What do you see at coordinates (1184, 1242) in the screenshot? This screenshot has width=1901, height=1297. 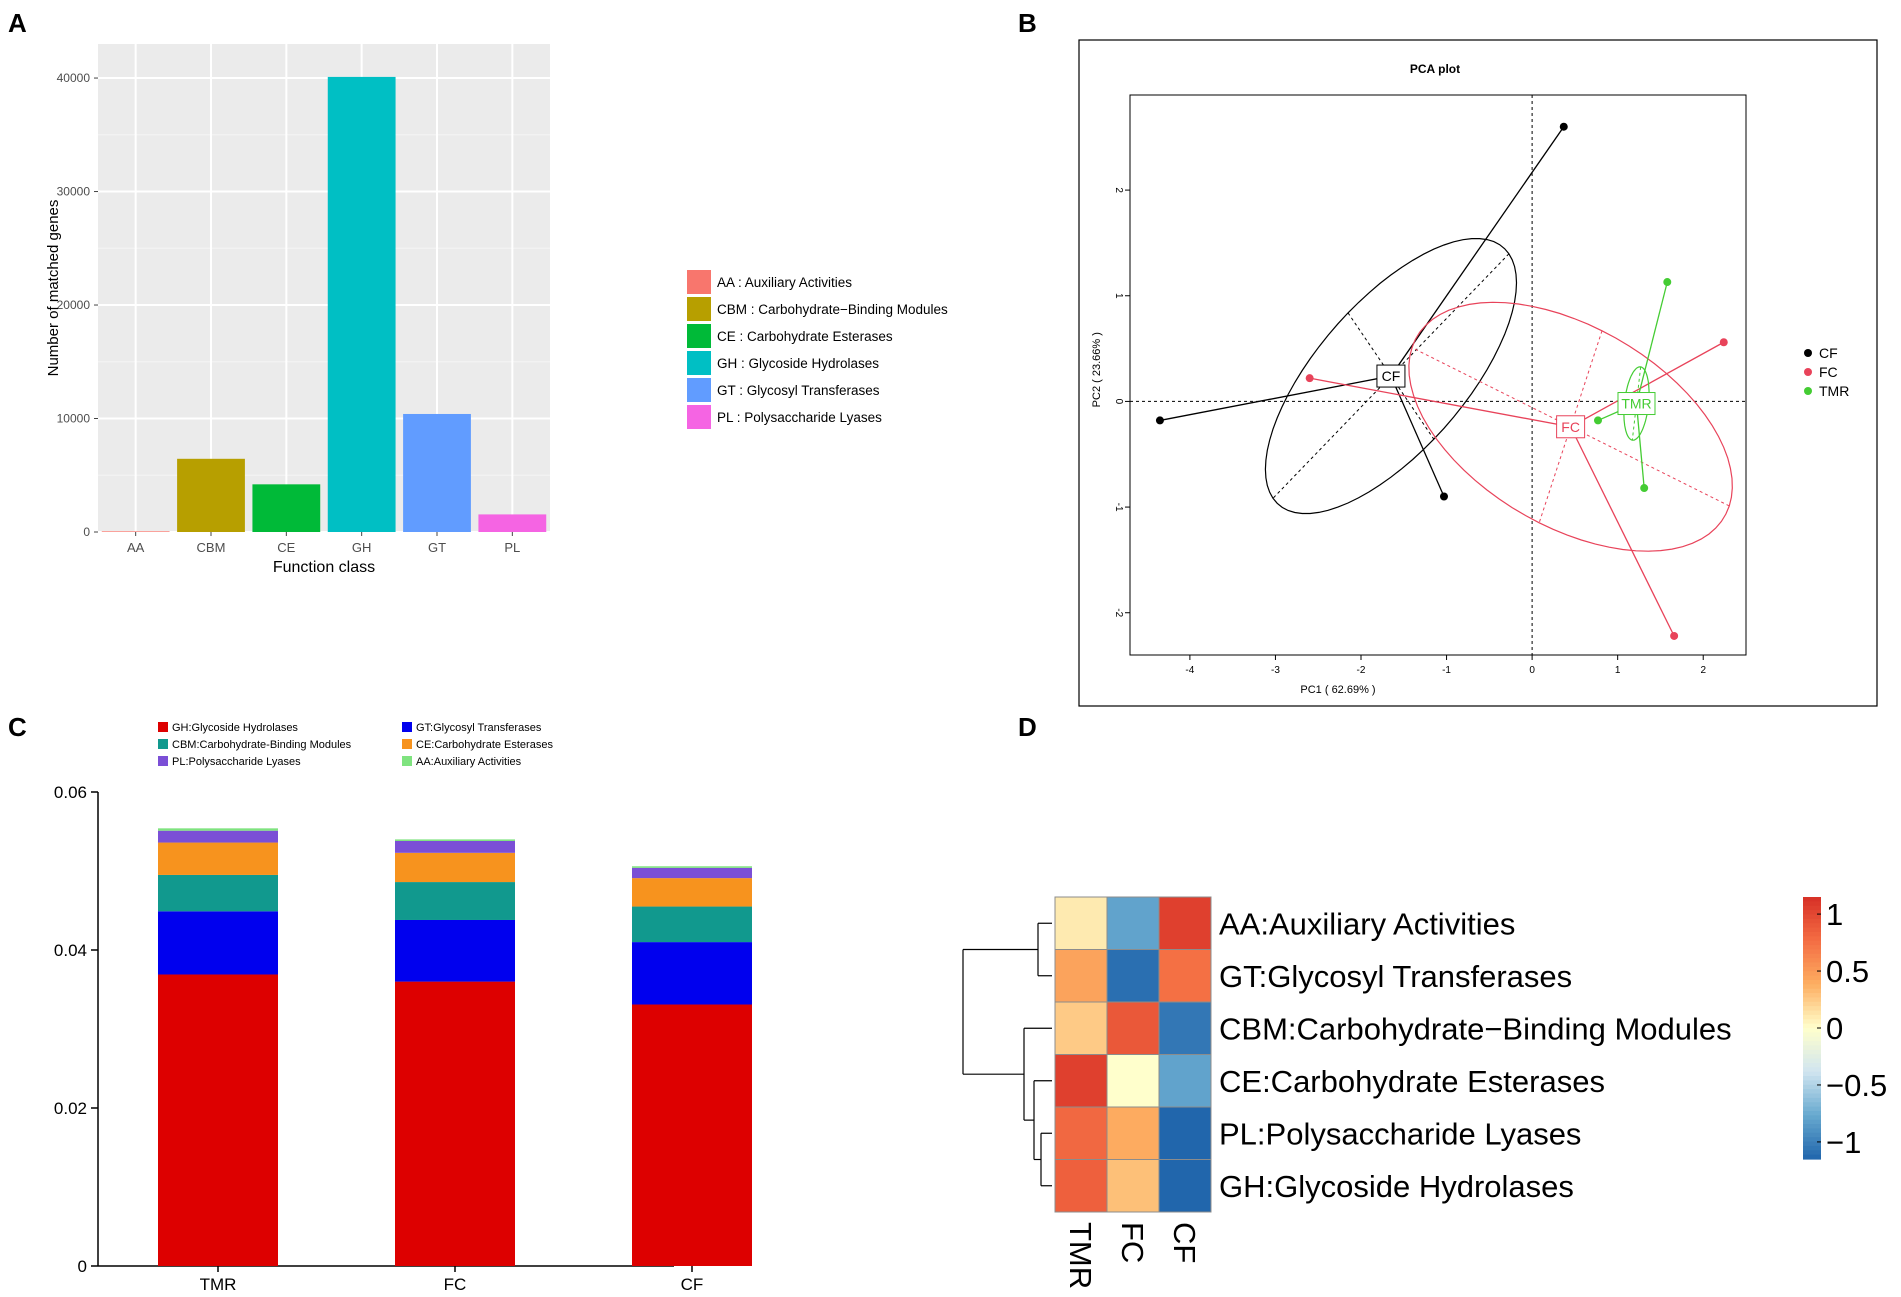 I see `column-label-cf: CF` at bounding box center [1184, 1242].